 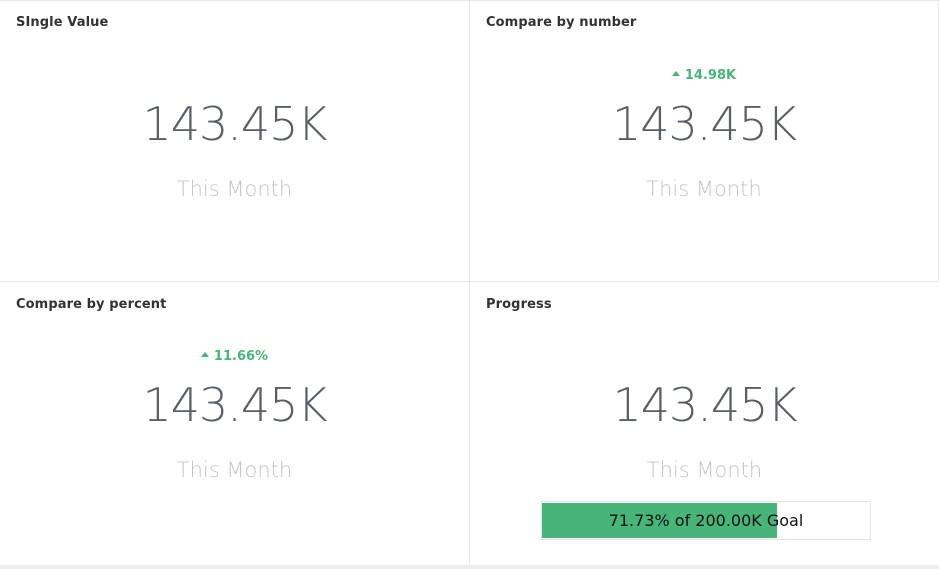 I want to click on progress-label: 71.73% of 200.00K Goal, so click(x=706, y=520).